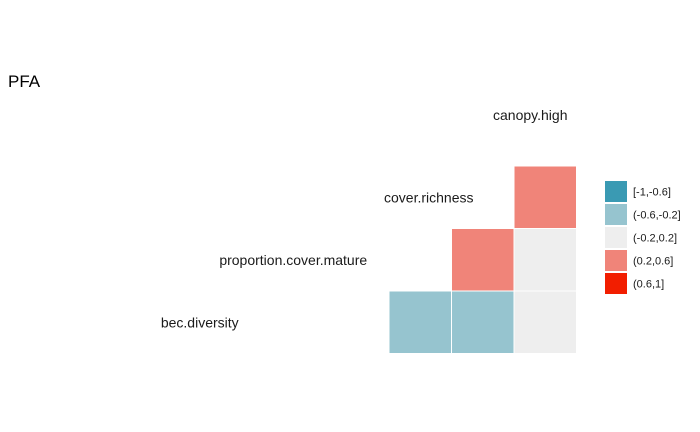  I want to click on variable-label-proportion-cover-mature: proportion.cover.mature, so click(293, 260).